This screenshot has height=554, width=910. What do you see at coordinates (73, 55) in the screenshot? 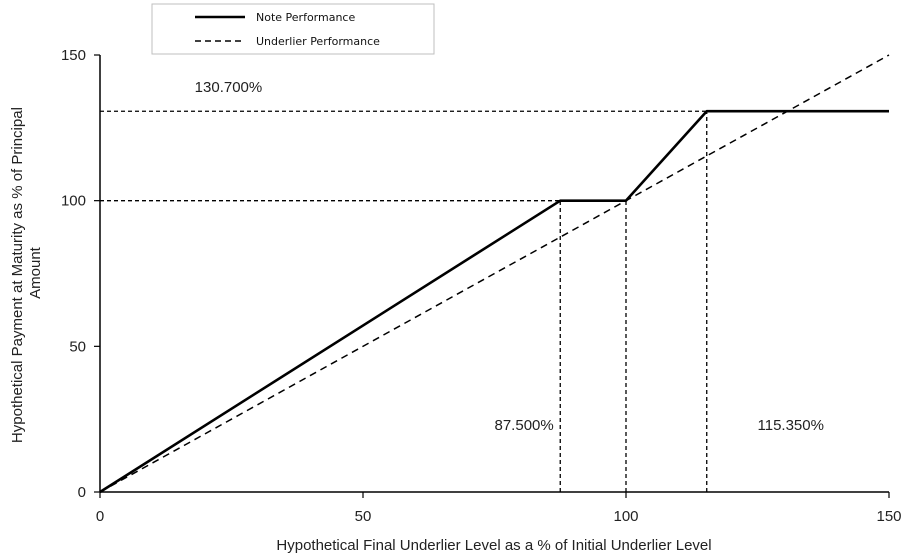
I see `y-tick-label-150: 150` at bounding box center [73, 55].